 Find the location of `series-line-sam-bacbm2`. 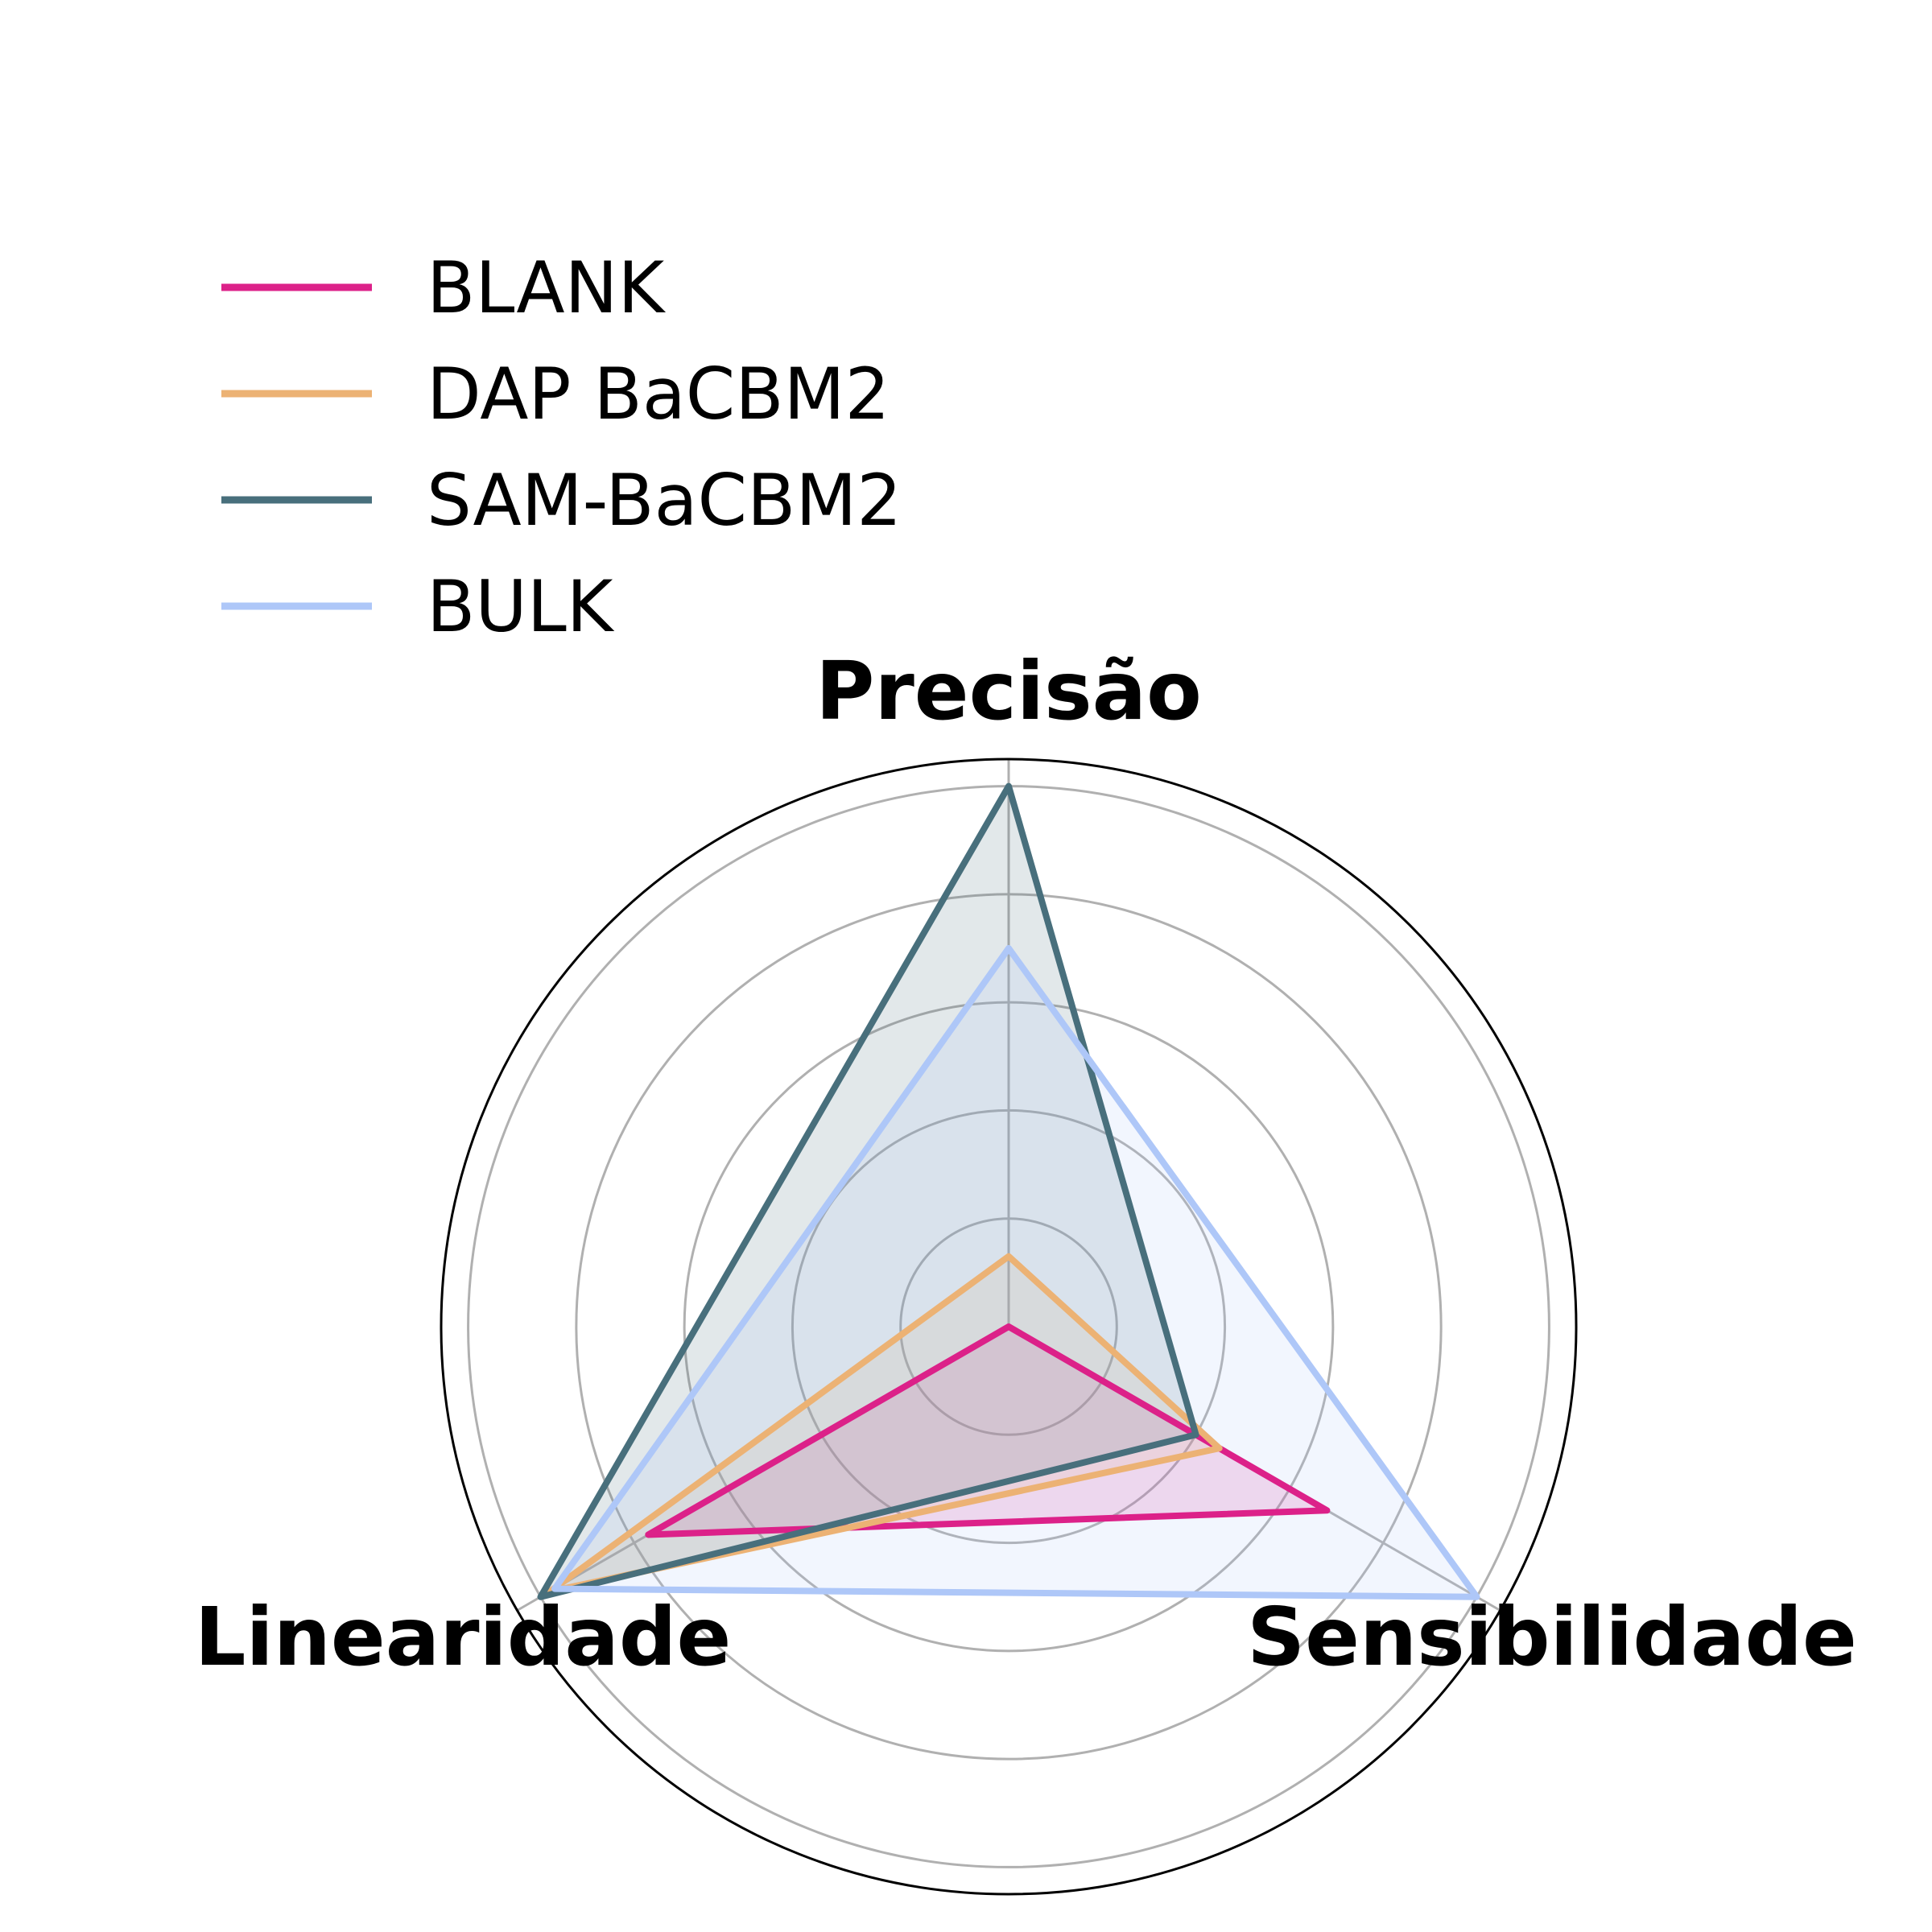

series-line-sam-bacbm2 is located at coordinates (868, 1191).